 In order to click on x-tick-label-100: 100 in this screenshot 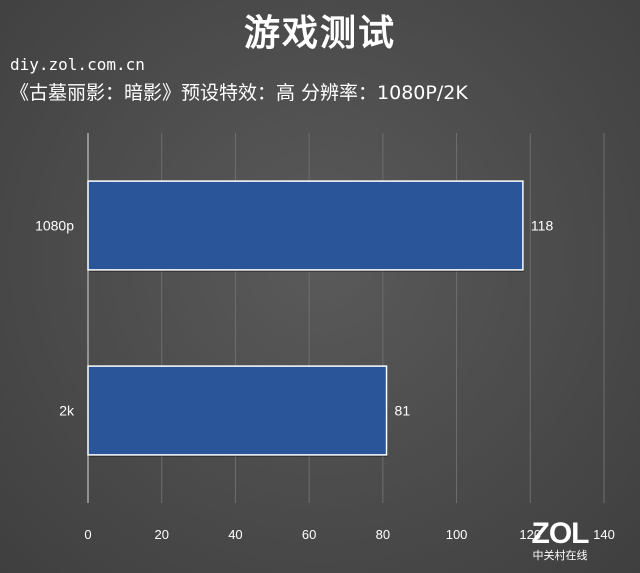, I will do `click(457, 534)`.